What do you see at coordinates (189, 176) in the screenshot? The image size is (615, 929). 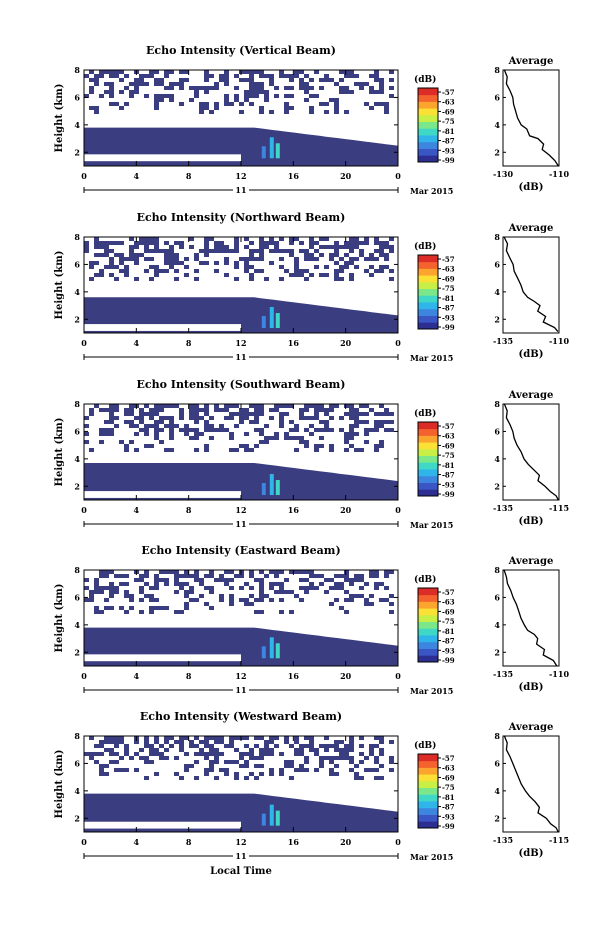 I see `x-tick-label: 8` at bounding box center [189, 176].